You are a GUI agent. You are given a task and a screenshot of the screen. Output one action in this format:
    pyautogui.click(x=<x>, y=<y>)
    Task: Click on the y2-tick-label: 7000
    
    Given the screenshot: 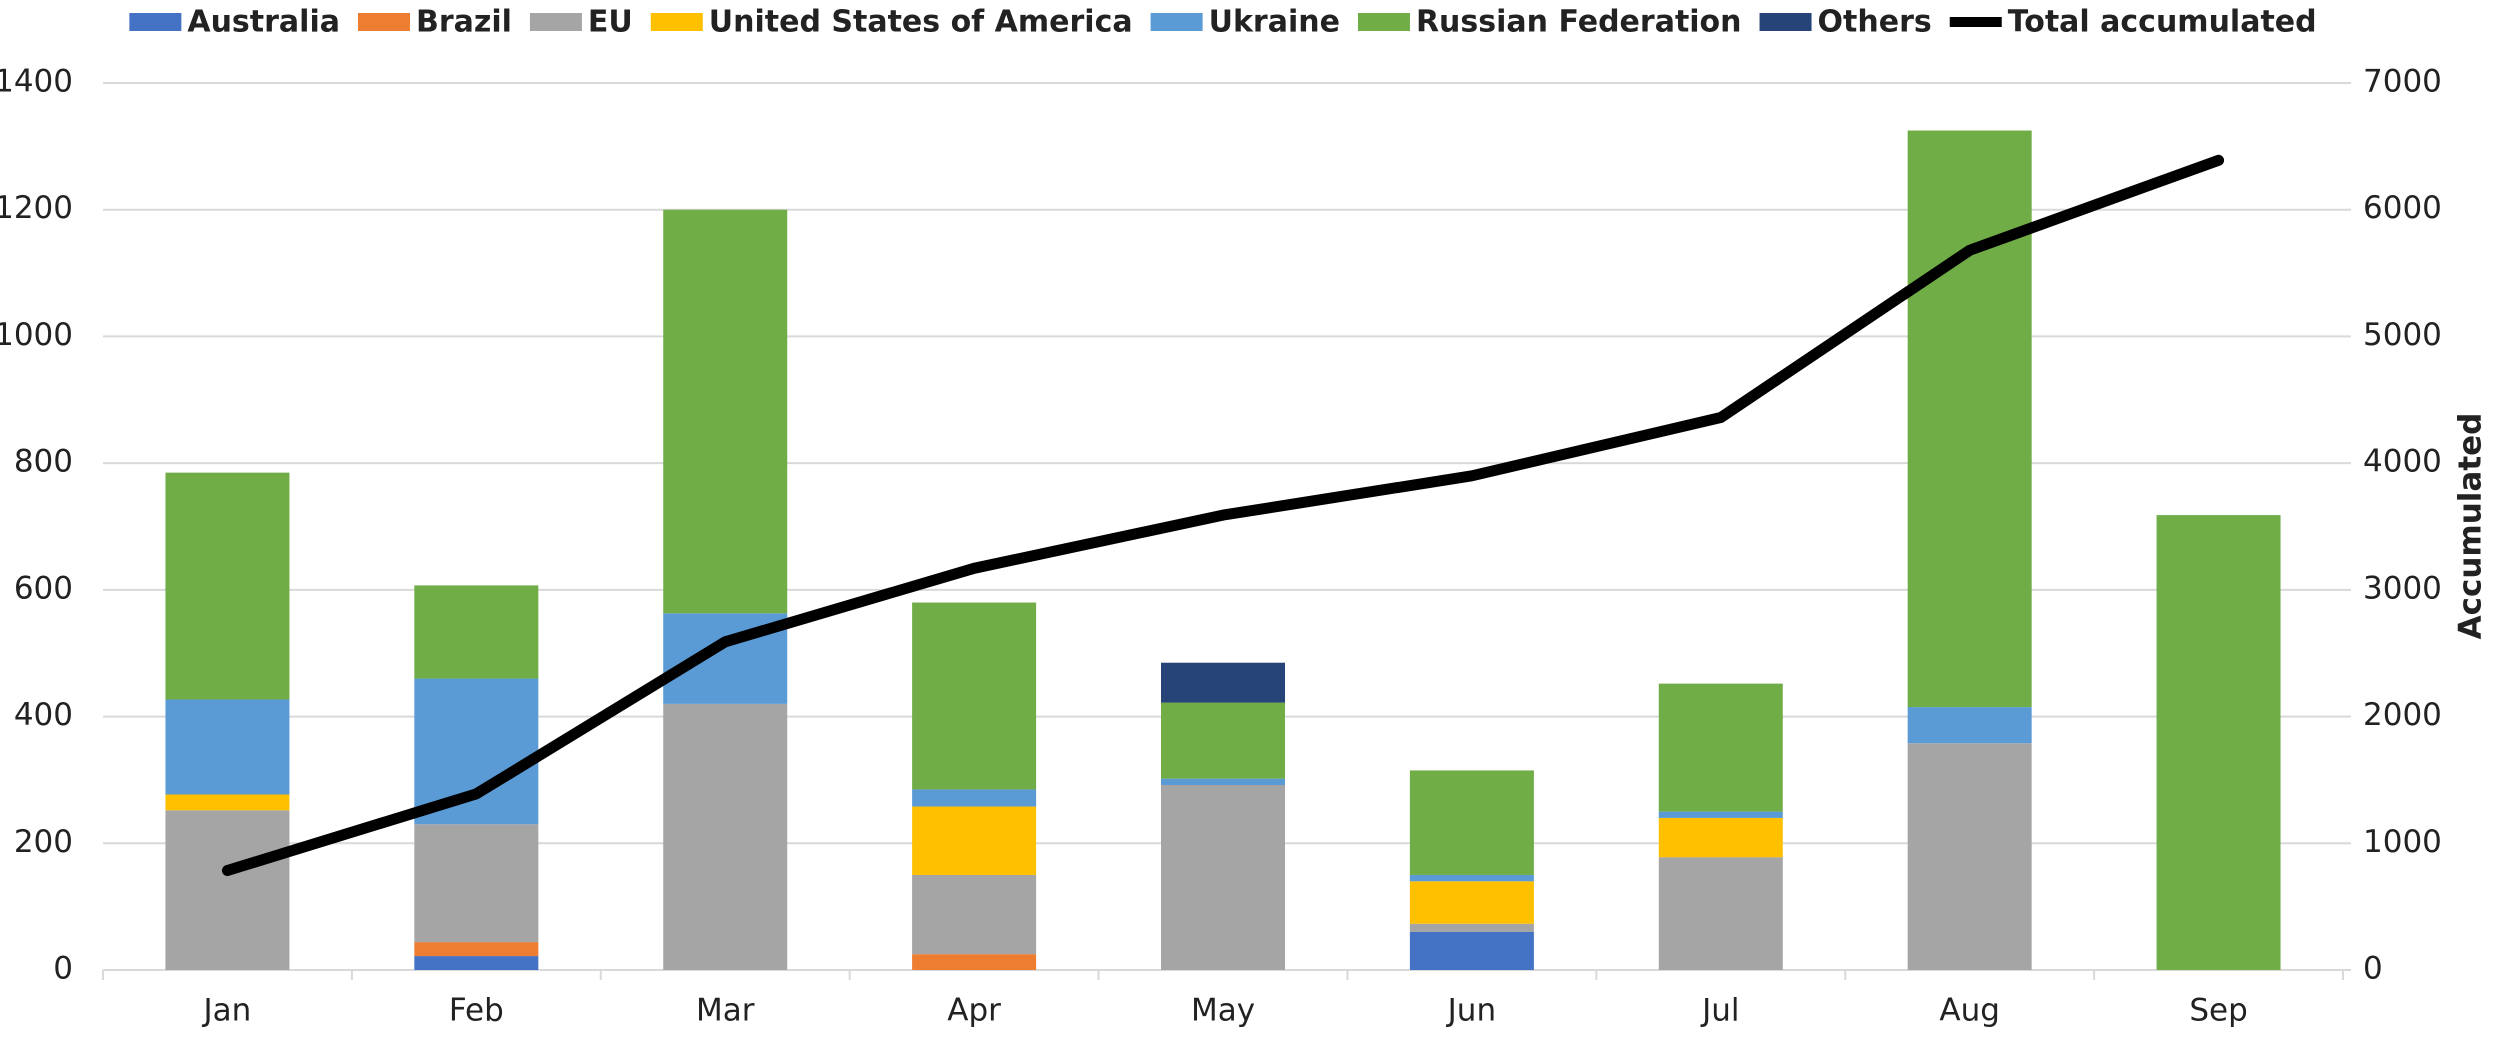 What is the action you would take?
    pyautogui.click(x=2402, y=82)
    